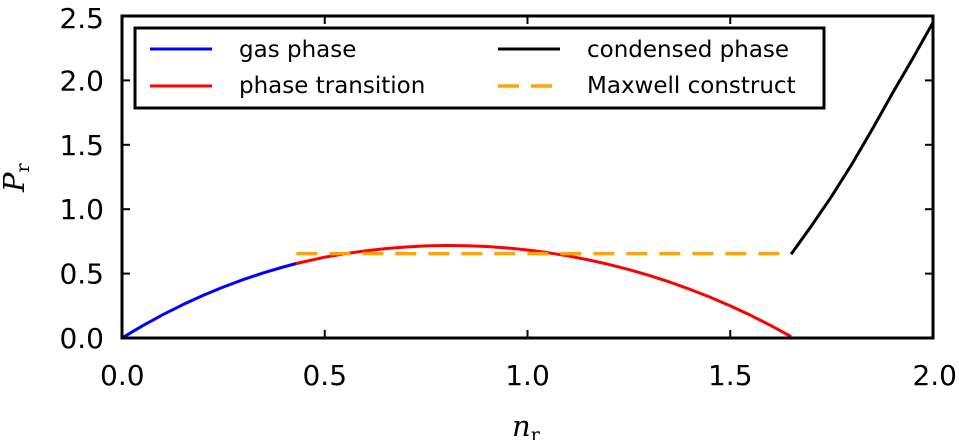 This screenshot has height=440, width=959. What do you see at coordinates (81, 80) in the screenshot?
I see `y-tick-label-4: 2.0` at bounding box center [81, 80].